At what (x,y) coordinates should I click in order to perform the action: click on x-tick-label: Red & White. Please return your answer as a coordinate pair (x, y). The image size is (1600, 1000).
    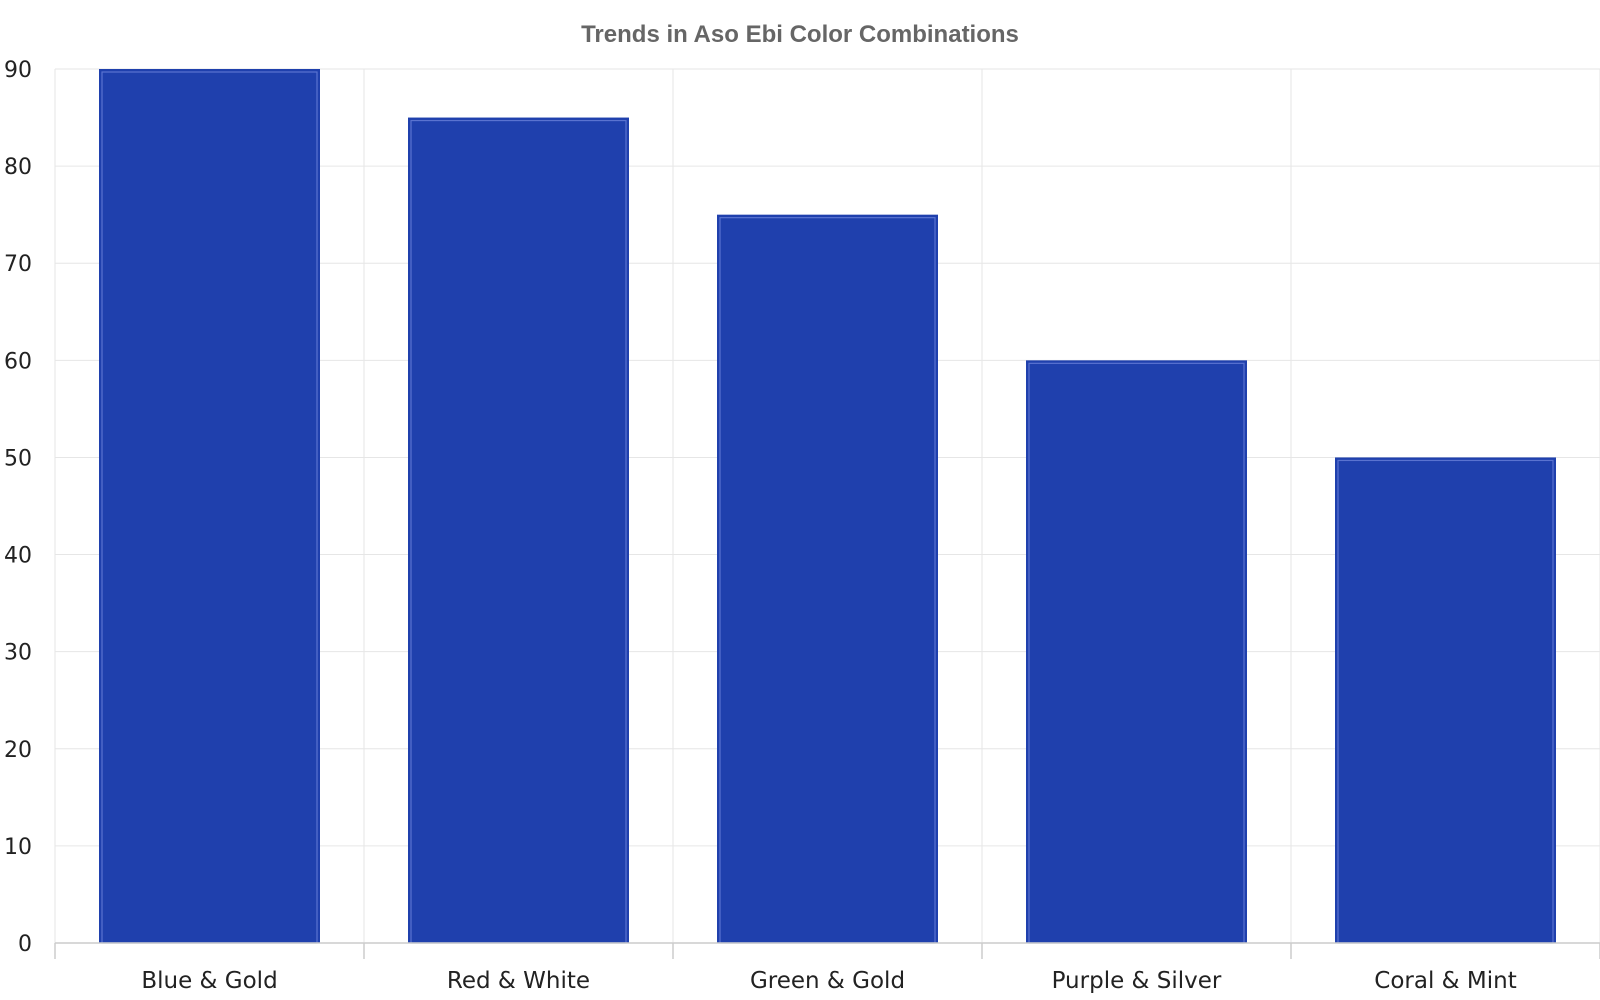
    Looking at the image, I should click on (518, 981).